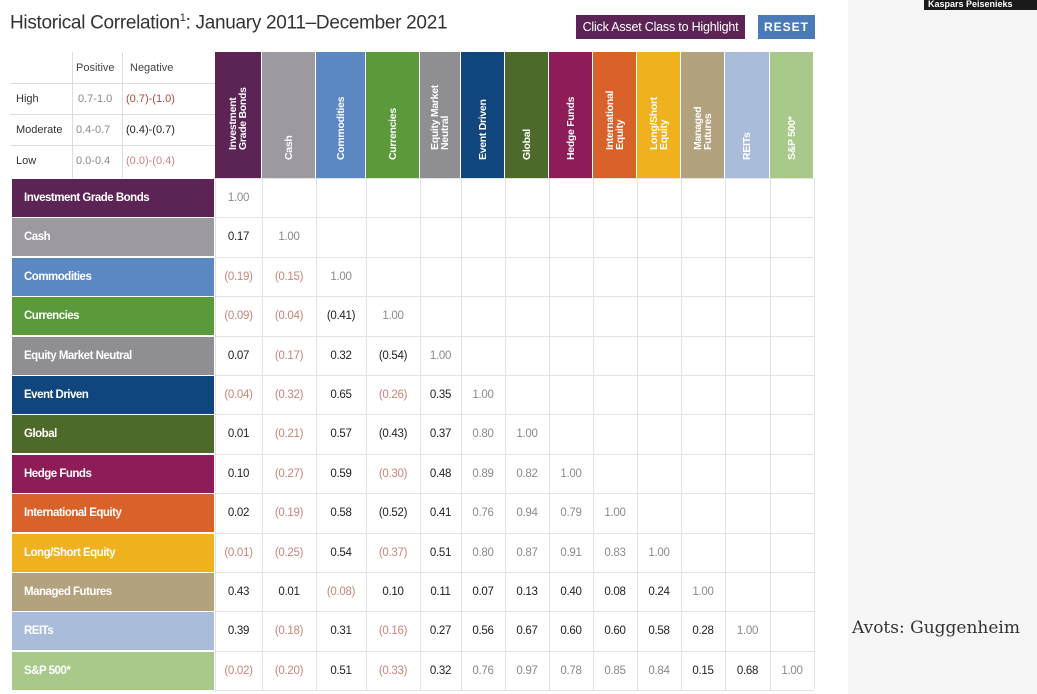 This screenshot has height=694, width=1037. What do you see at coordinates (238, 513) in the screenshot?
I see `correlation-cell: 0.02` at bounding box center [238, 513].